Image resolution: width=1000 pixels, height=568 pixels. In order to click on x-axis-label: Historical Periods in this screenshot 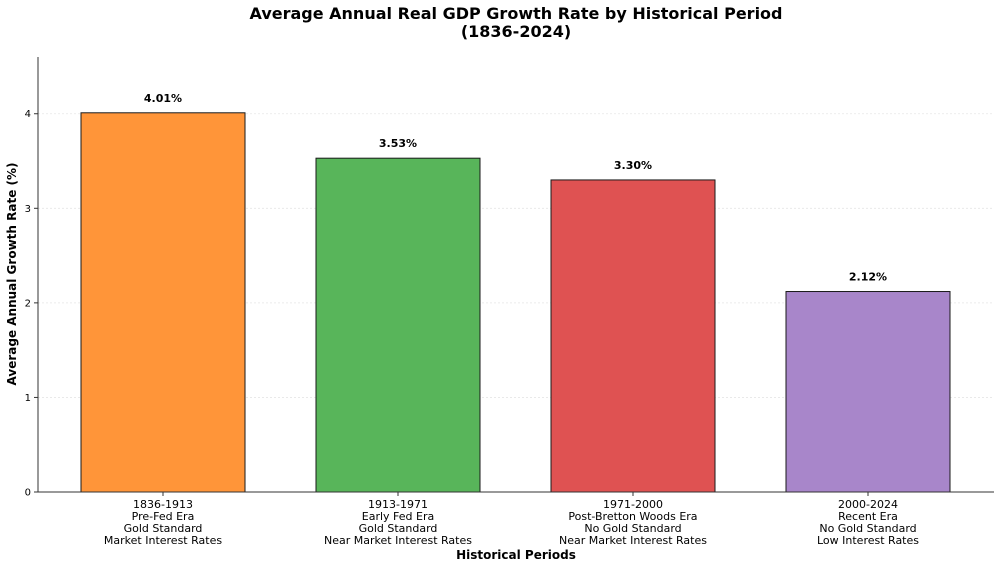, I will do `click(516, 555)`.